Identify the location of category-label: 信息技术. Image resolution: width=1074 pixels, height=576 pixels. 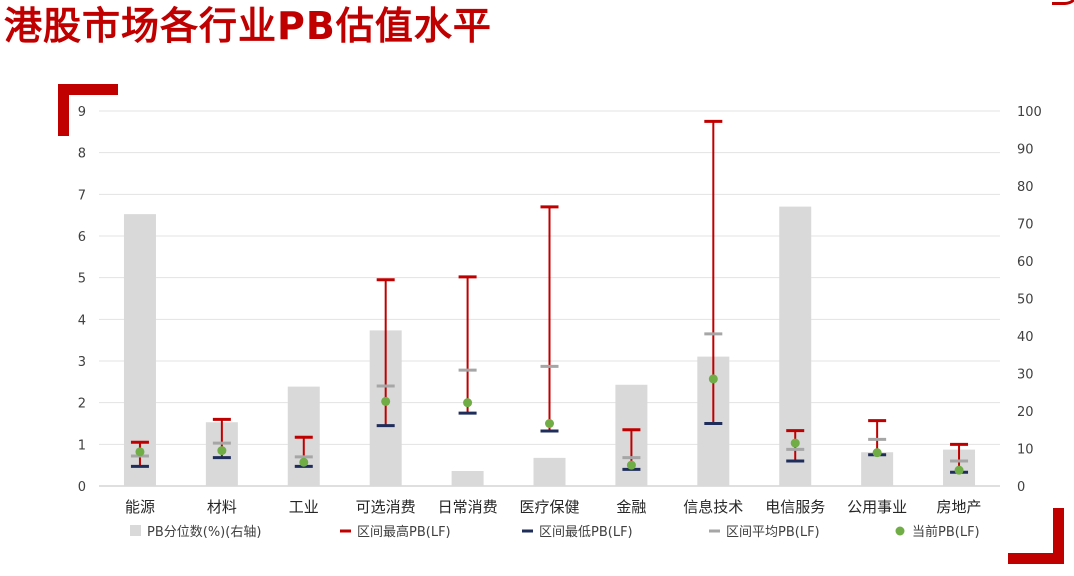
(713, 507).